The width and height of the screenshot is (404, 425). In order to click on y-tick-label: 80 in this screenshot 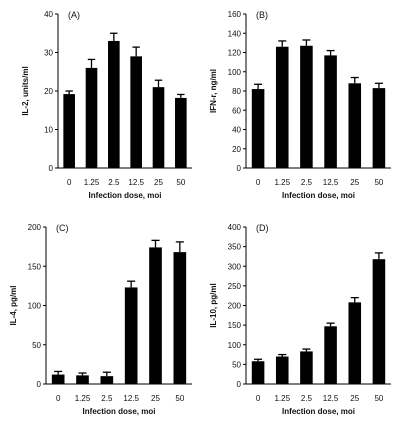, I will do `click(236, 91)`.